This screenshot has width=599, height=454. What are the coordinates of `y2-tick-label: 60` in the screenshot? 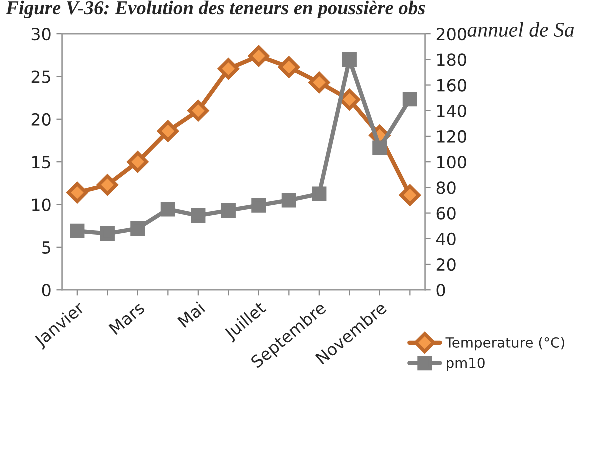 It's located at (446, 213).